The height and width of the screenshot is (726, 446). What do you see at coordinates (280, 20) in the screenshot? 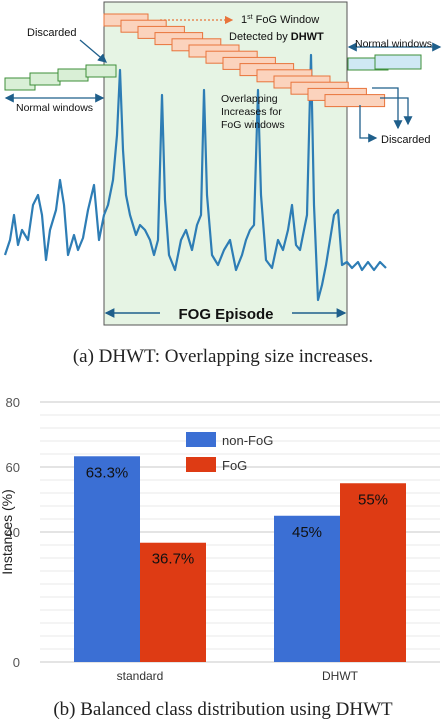
I see `first-fog-window-label: 1st FoG Window` at bounding box center [280, 20].